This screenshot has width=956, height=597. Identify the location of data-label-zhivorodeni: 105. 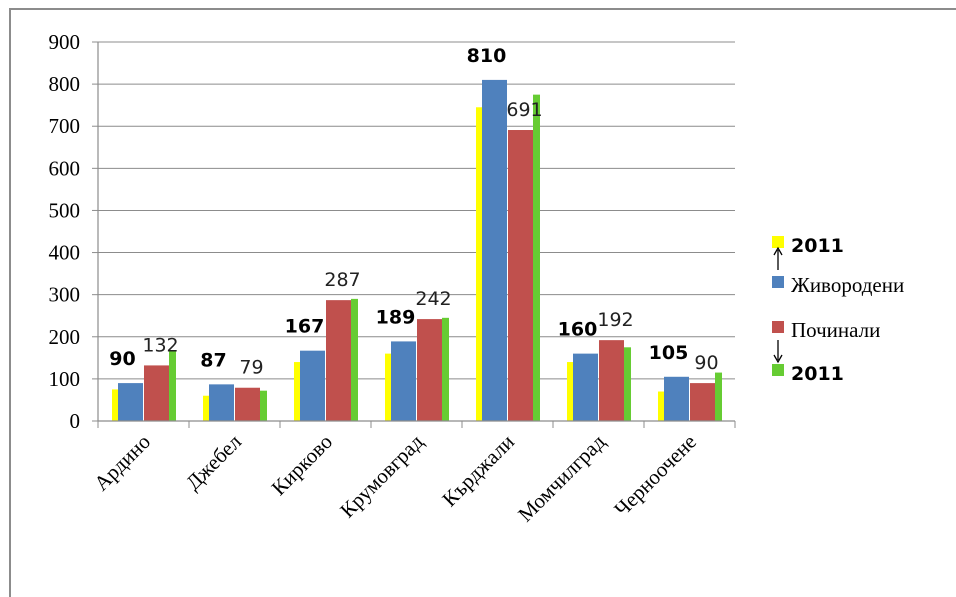
(669, 353).